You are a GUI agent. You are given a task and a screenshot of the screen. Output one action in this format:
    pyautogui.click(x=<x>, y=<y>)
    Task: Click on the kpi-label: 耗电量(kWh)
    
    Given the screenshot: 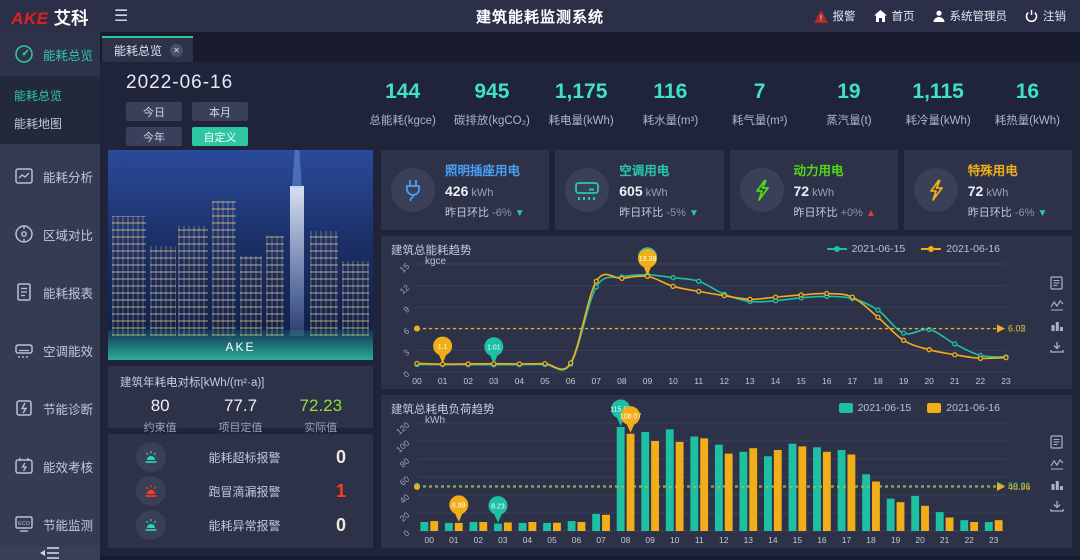 What is the action you would take?
    pyautogui.click(x=581, y=120)
    